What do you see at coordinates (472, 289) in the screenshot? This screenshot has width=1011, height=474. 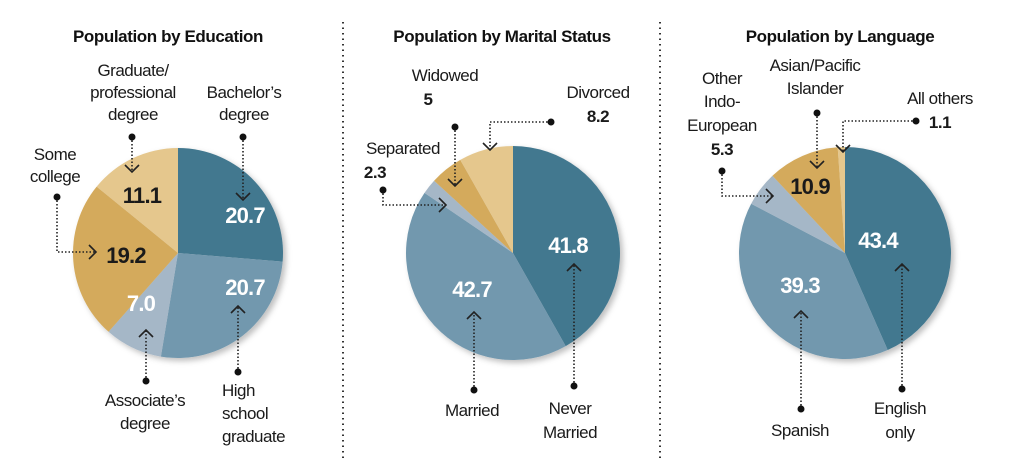 I see `data-label: 42.7` at bounding box center [472, 289].